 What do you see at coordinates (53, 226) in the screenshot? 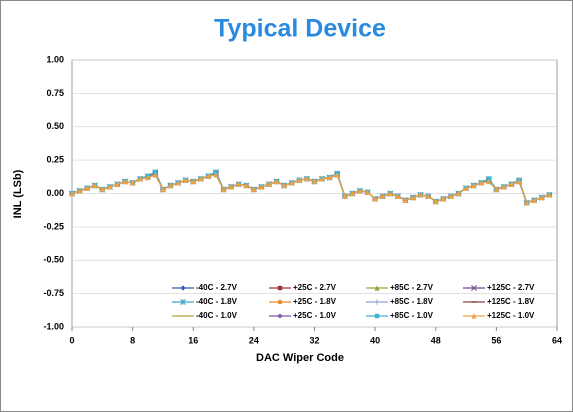
I see `y-tick-label: -0.25` at bounding box center [53, 226].